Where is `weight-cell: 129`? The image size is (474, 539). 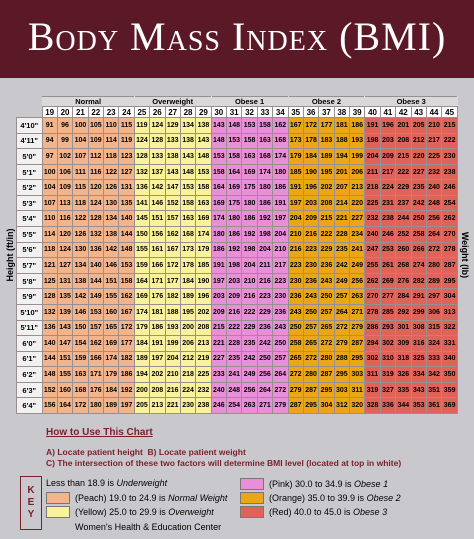 weight-cell: 129 is located at coordinates (172, 125).